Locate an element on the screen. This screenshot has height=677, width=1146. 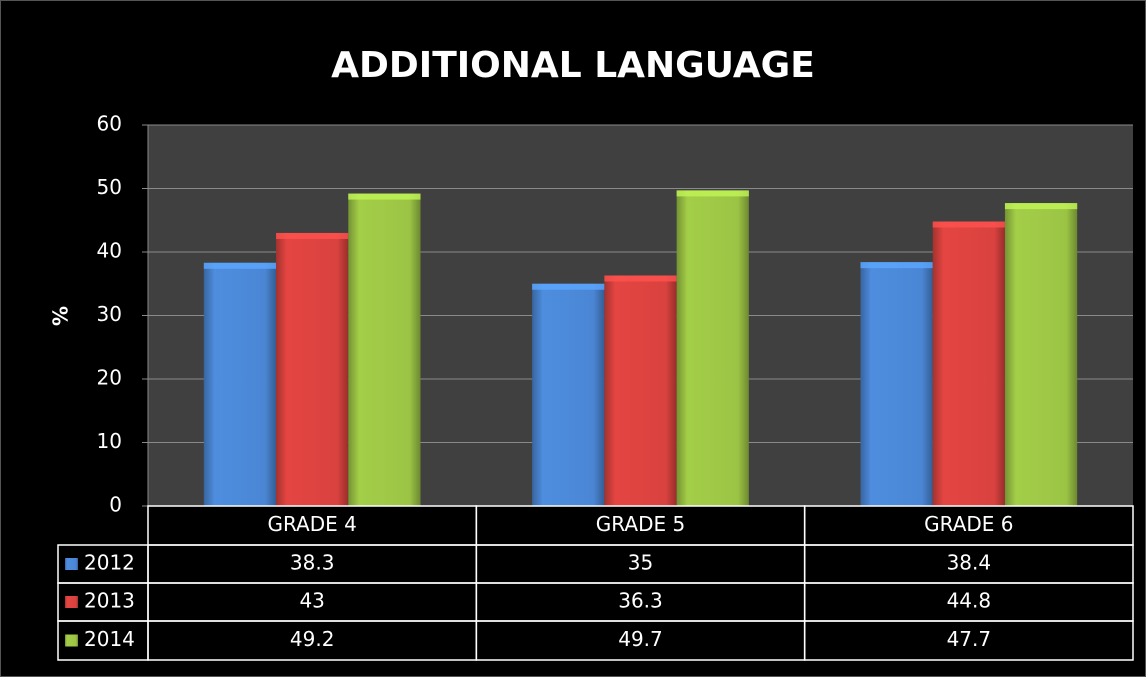
table-value: 36.3 is located at coordinates (640, 601).